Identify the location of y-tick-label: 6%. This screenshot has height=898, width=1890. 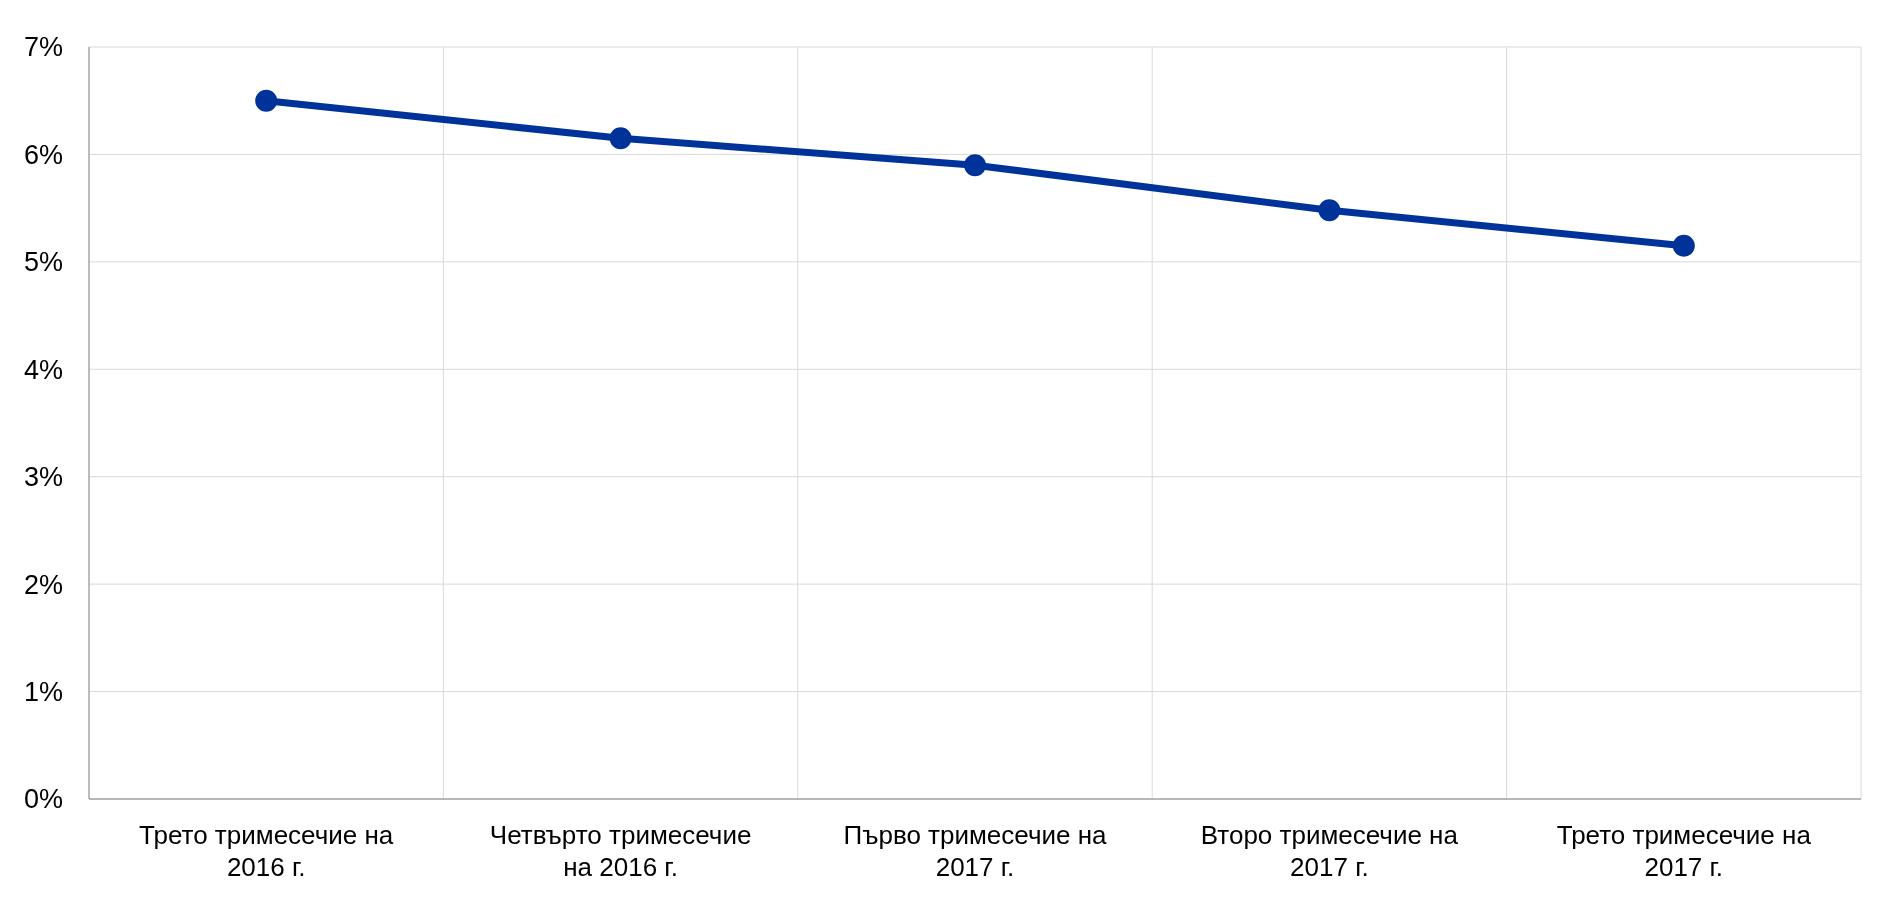
(43, 154).